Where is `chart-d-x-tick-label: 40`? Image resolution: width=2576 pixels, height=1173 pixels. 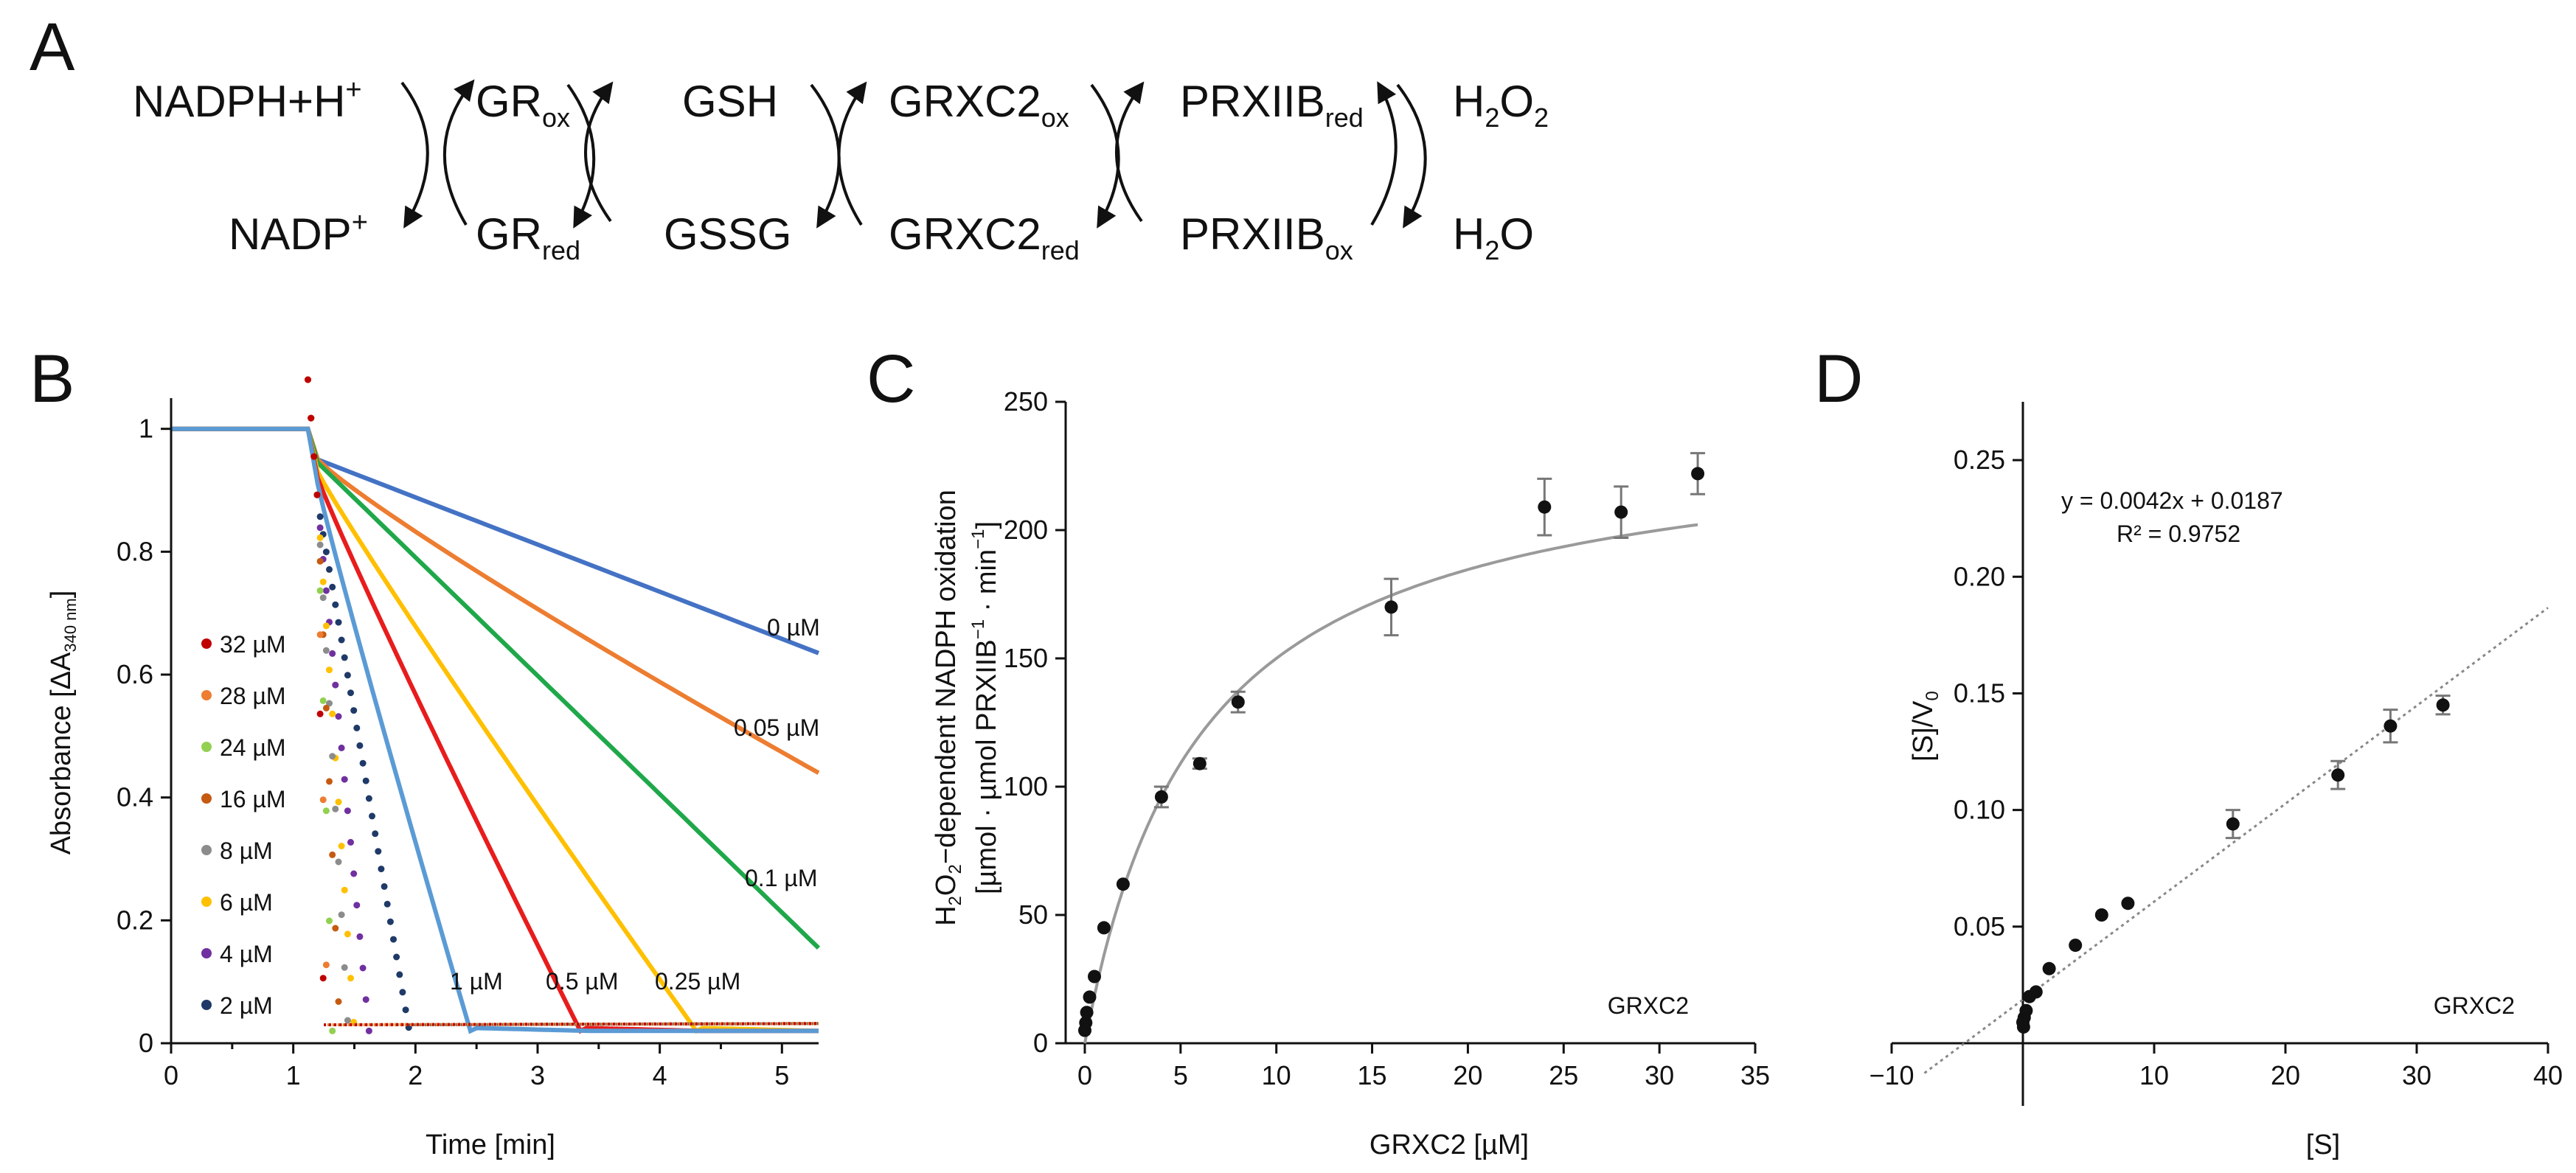 chart-d-x-tick-label: 40 is located at coordinates (2548, 1075).